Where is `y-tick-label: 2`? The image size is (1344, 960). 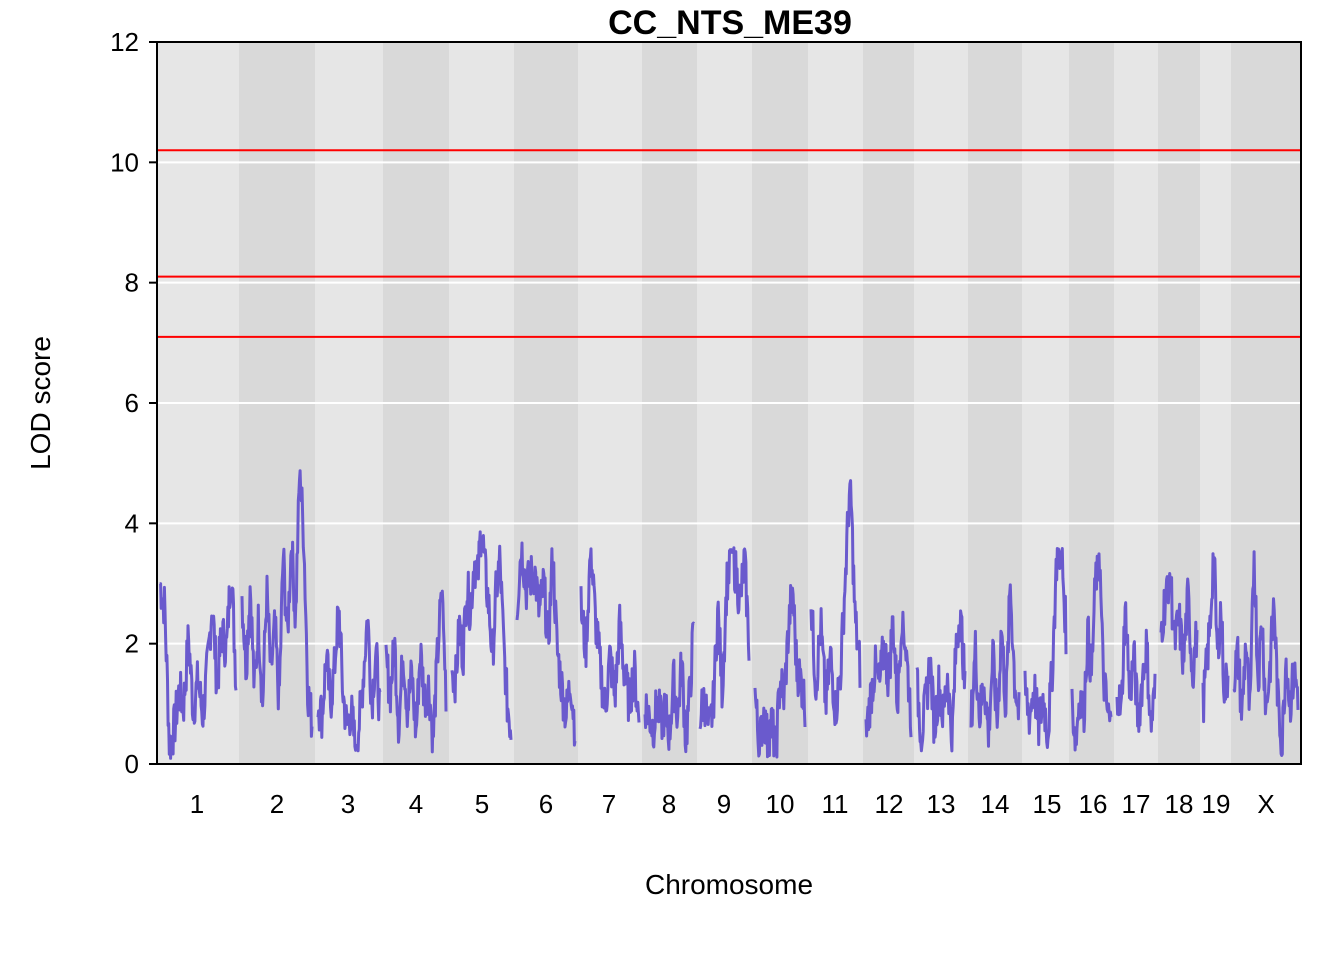
y-tick-label: 2 is located at coordinates (132, 644).